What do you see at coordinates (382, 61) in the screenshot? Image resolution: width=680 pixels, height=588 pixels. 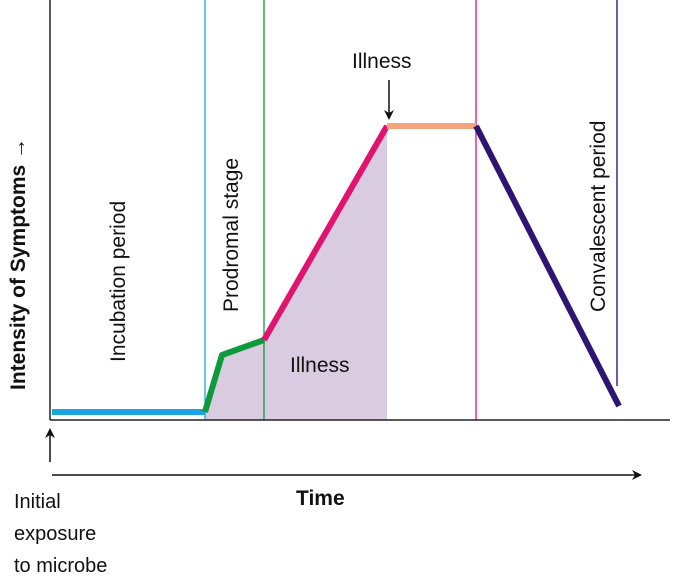 I see `illness-peak-label: Illness` at bounding box center [382, 61].